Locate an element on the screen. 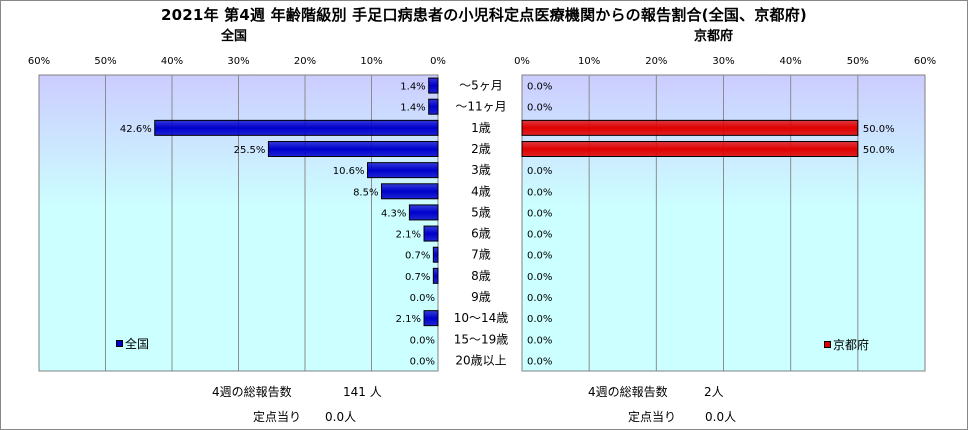 This screenshot has height=430, width=968. category-label: 10〜14歳 is located at coordinates (481, 318).